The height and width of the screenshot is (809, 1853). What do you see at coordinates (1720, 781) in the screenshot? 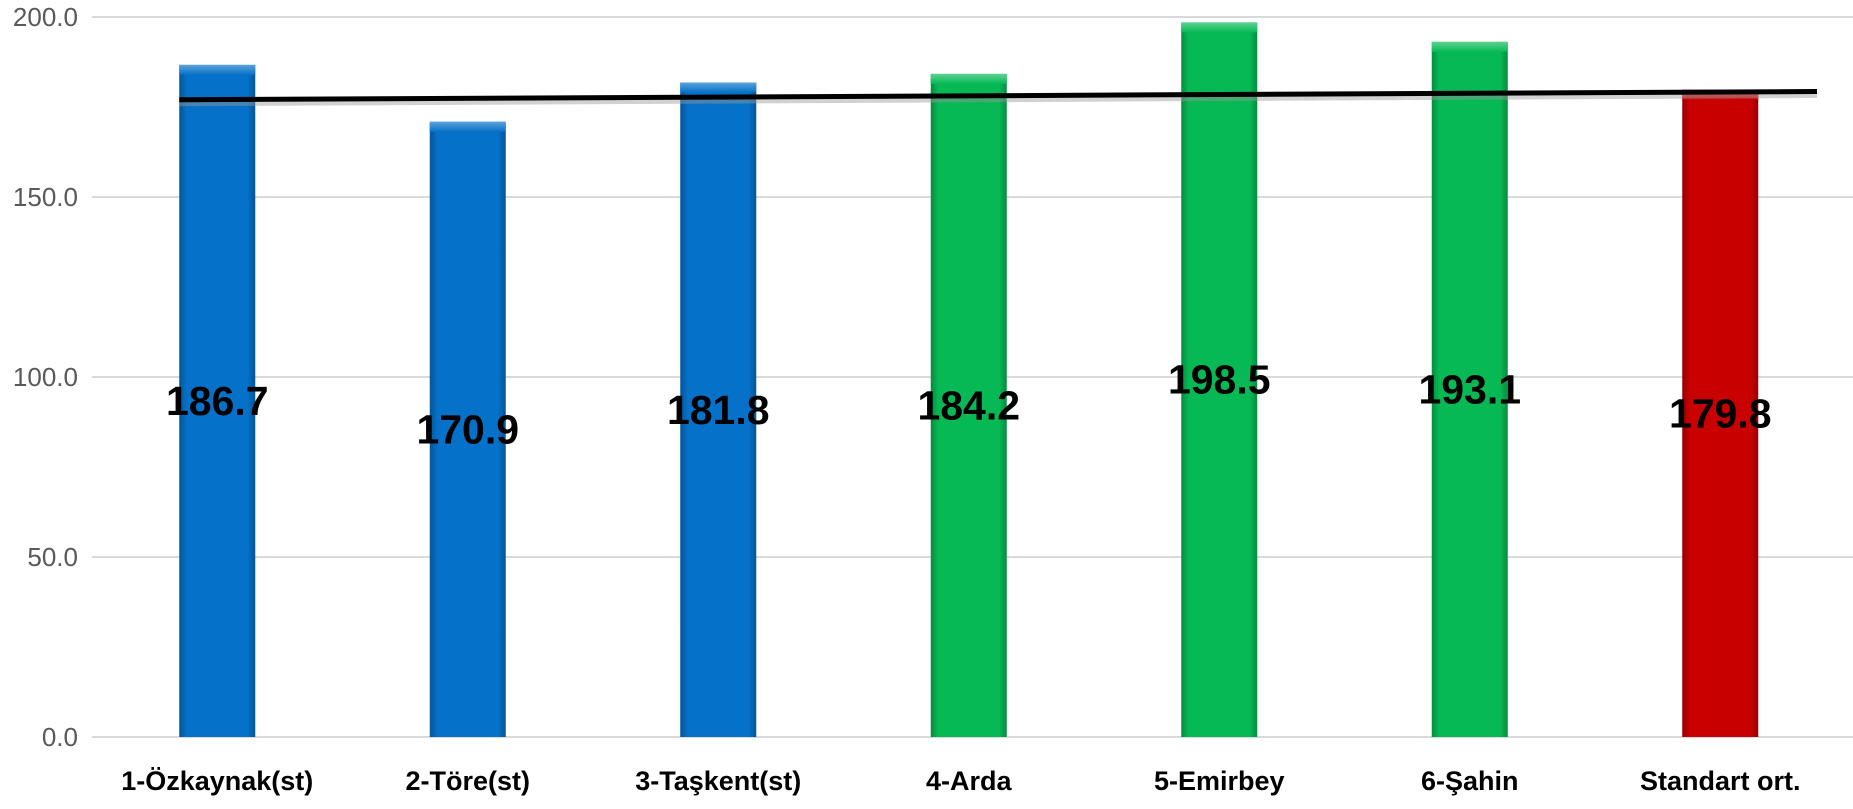
I see `x-tick-label: Standart ort.` at bounding box center [1720, 781].